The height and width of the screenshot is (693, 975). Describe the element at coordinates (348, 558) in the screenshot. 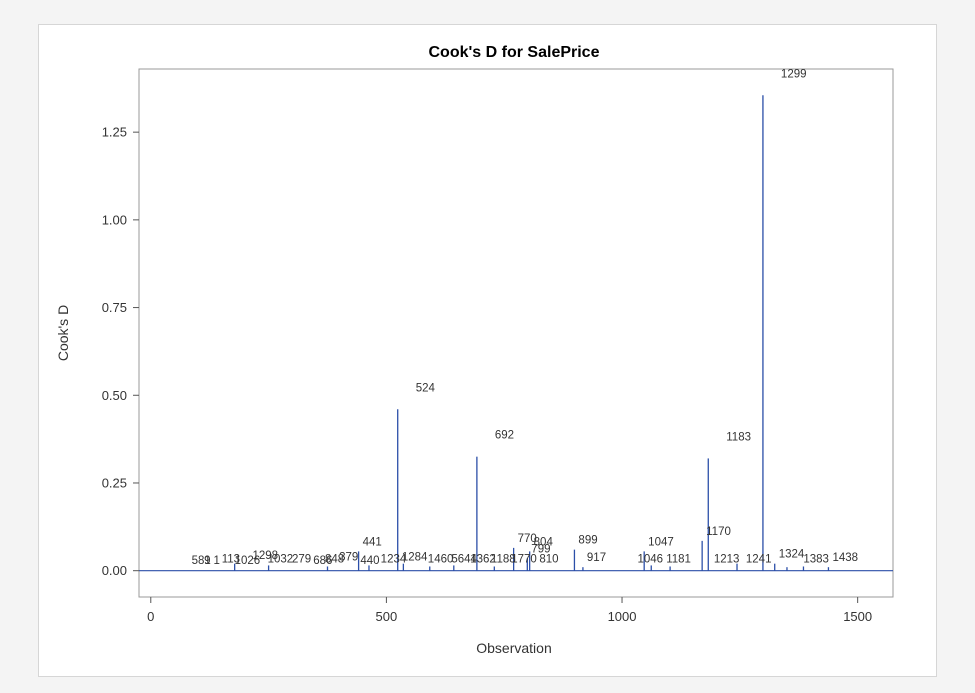

I see `point-label: 379` at that location.